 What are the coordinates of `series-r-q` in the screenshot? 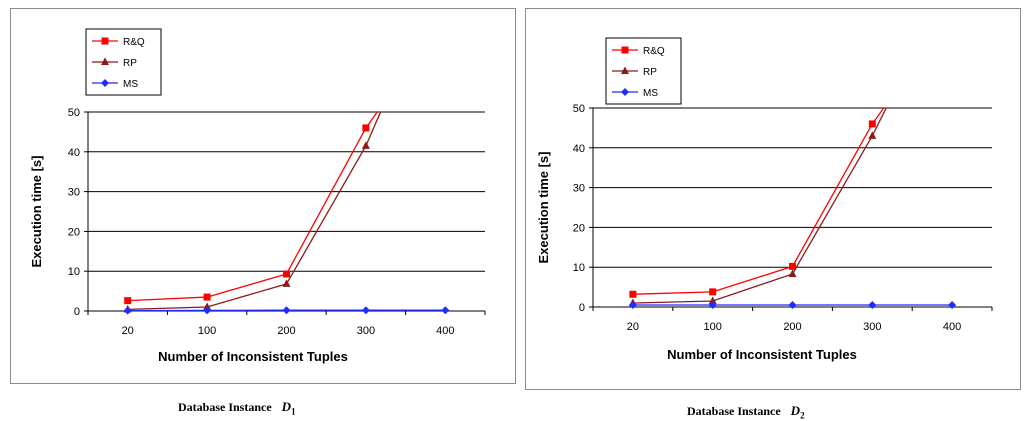 It's located at (255, 202).